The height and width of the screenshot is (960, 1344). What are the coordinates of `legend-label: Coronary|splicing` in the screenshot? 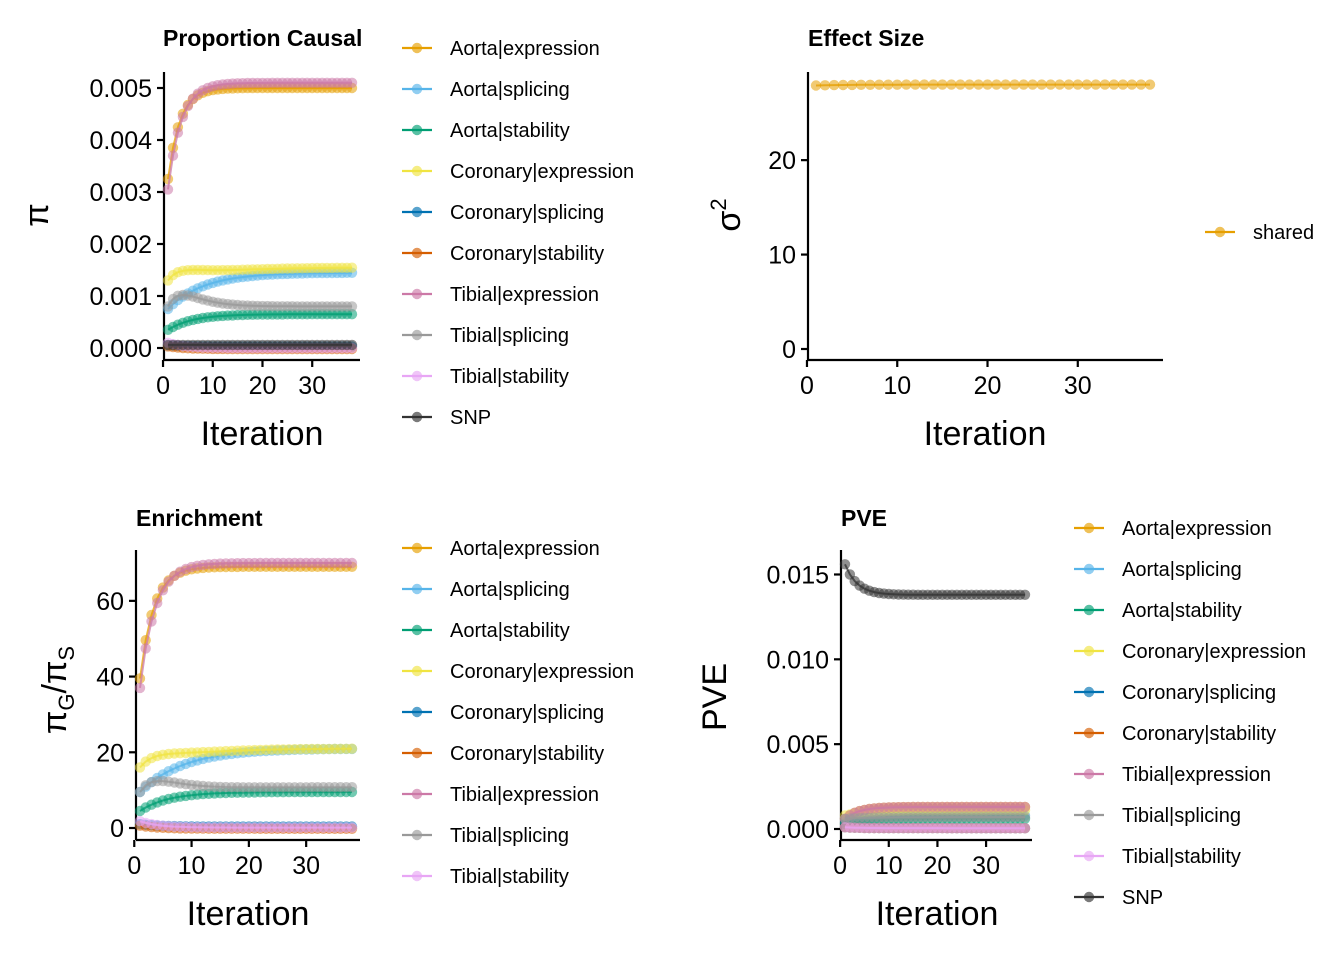 It's located at (527, 713).